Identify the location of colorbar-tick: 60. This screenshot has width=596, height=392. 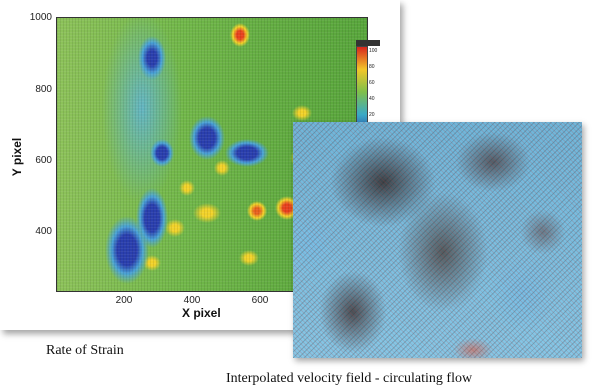
(372, 83).